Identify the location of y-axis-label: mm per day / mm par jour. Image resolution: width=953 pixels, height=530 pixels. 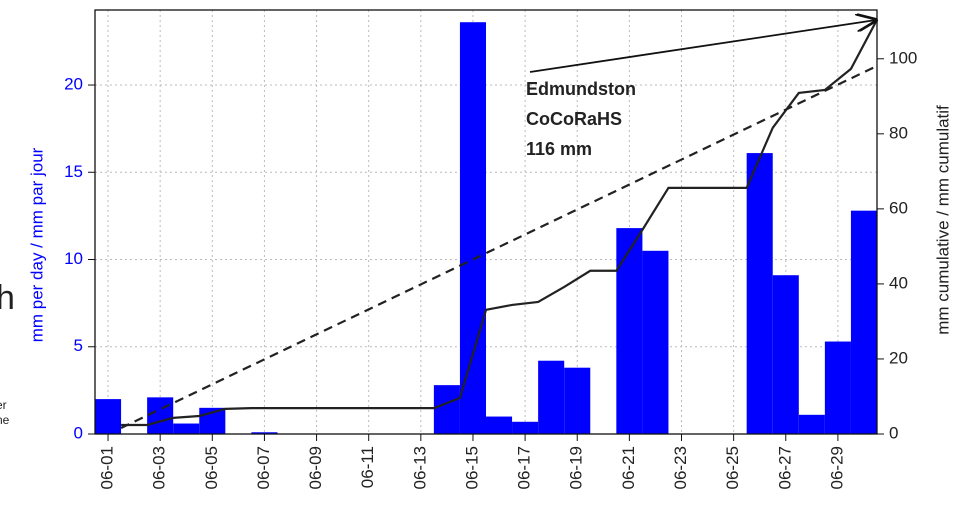
(36, 244).